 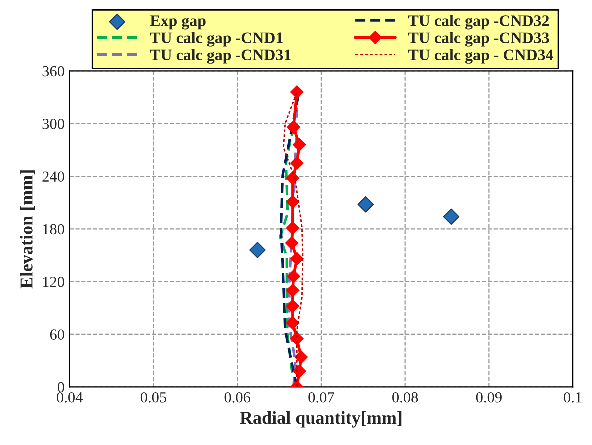 What do you see at coordinates (321, 397) in the screenshot?
I see `x-tick-label: 0.07` at bounding box center [321, 397].